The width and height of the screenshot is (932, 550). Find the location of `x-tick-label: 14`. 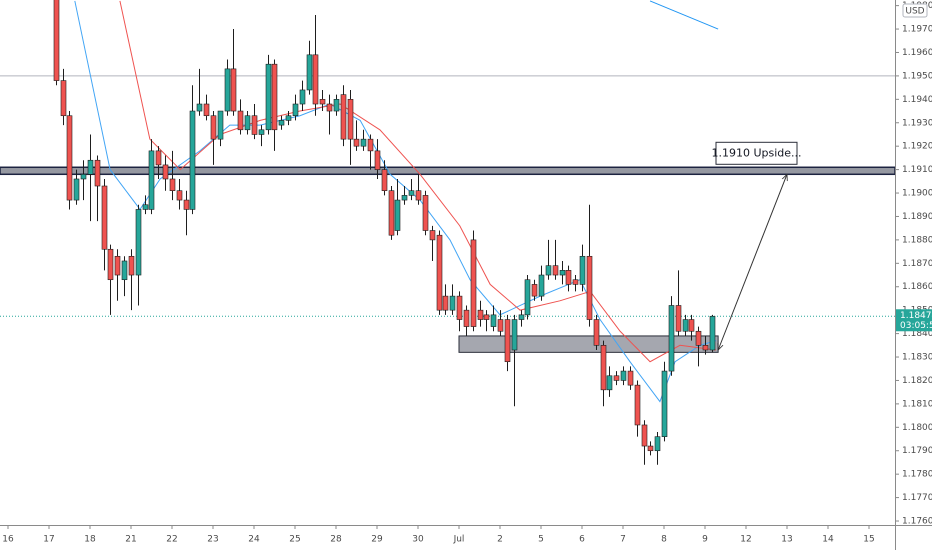

x-tick-label: 14 is located at coordinates (828, 540).